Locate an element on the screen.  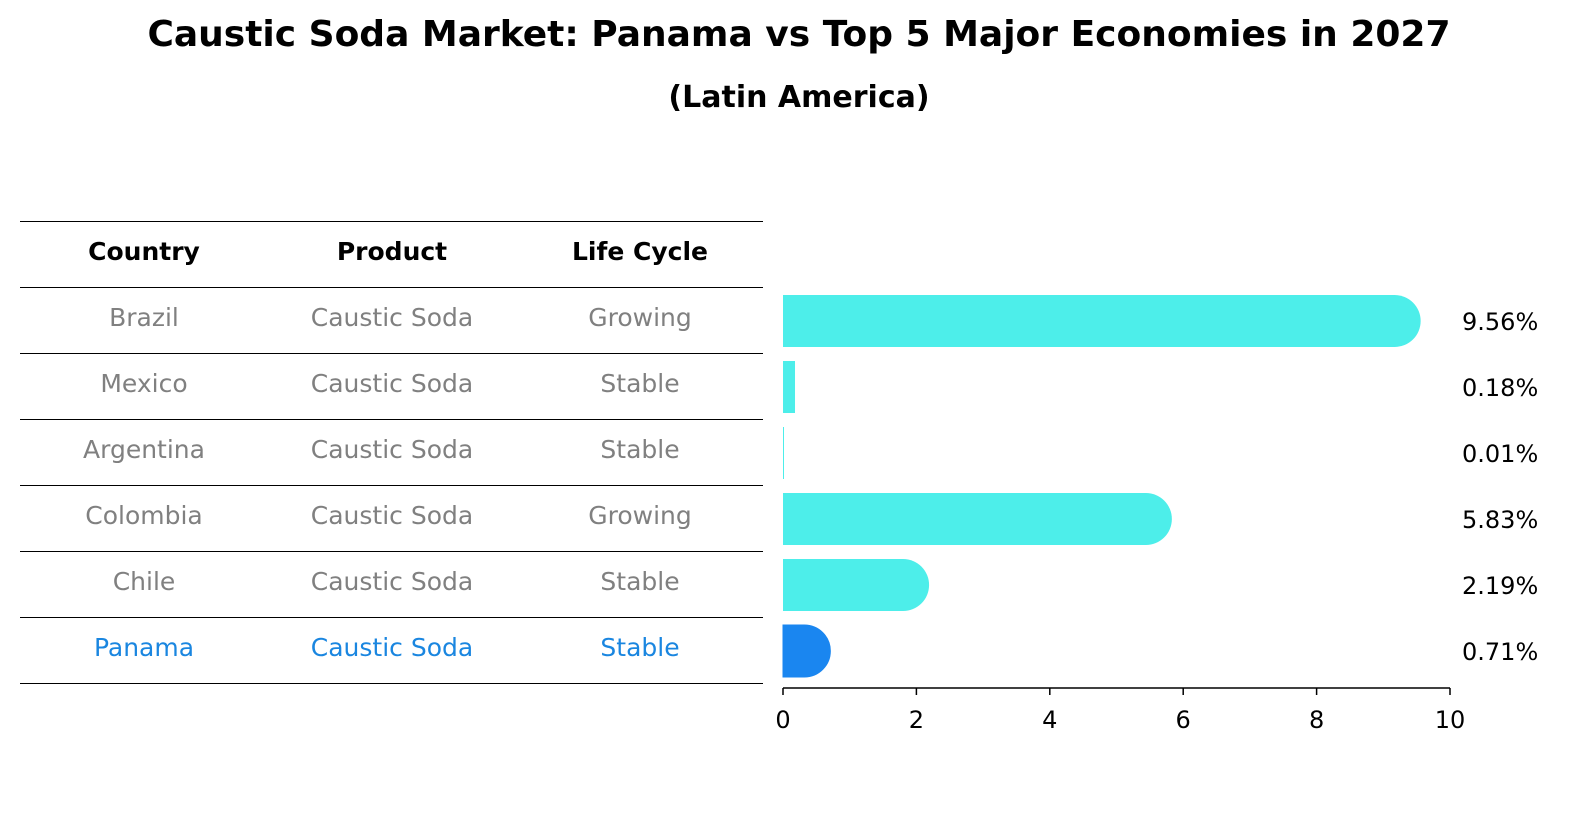
table-header-country: Country is located at coordinates (144, 251).